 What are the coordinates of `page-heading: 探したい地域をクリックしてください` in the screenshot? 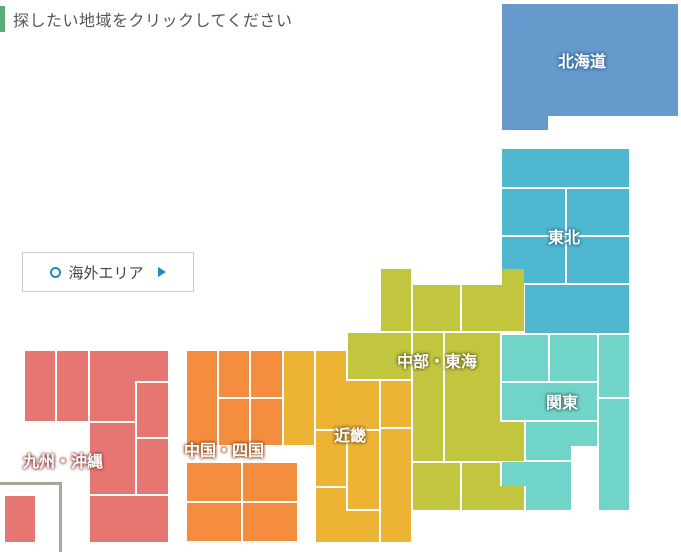 It's located at (146, 19).